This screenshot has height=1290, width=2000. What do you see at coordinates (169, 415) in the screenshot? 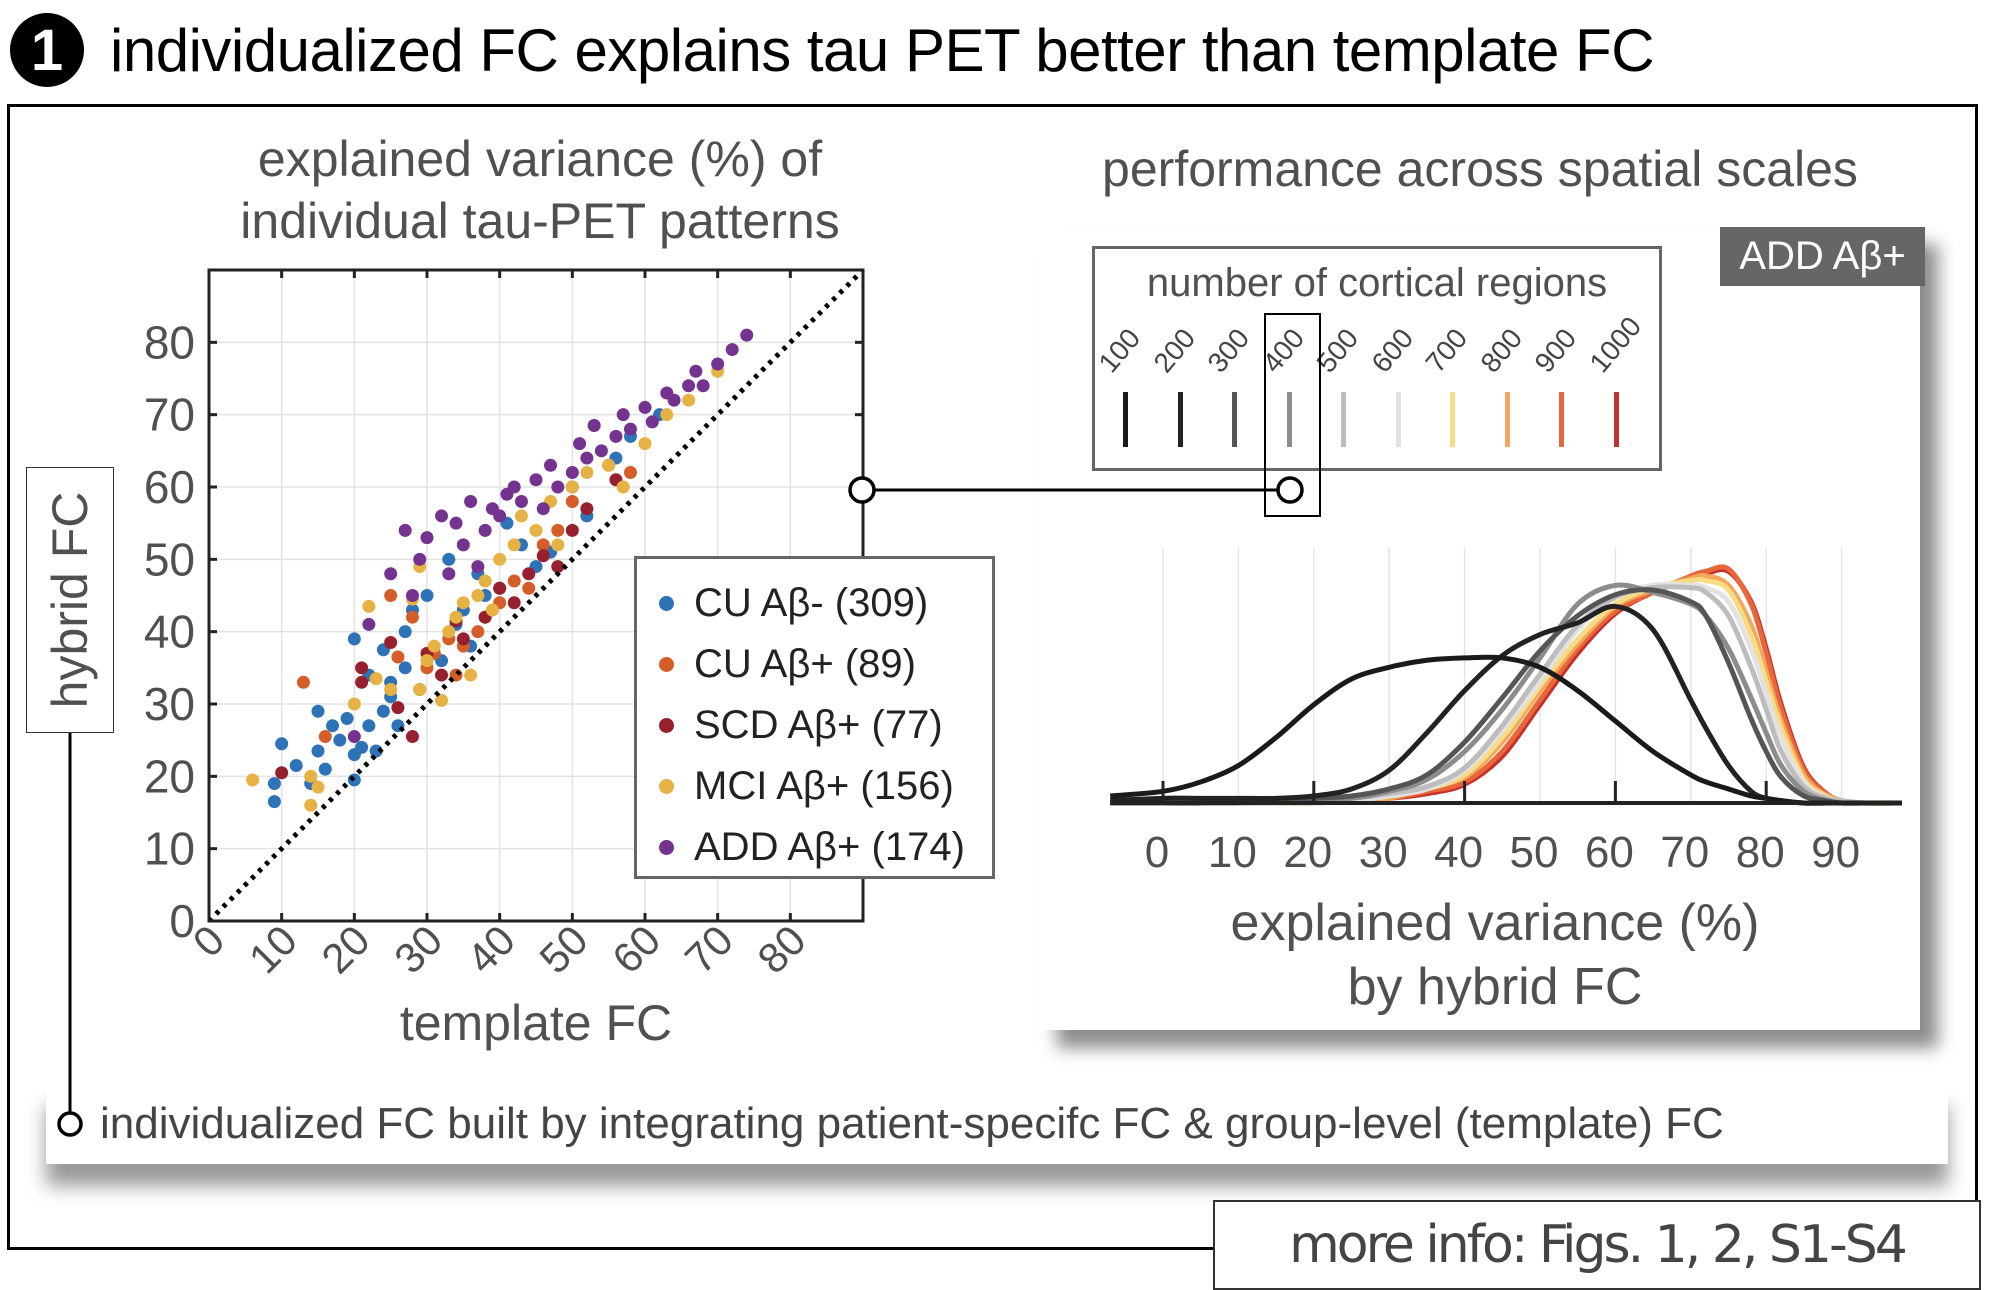
I see `y-tick-label: 70` at bounding box center [169, 415].